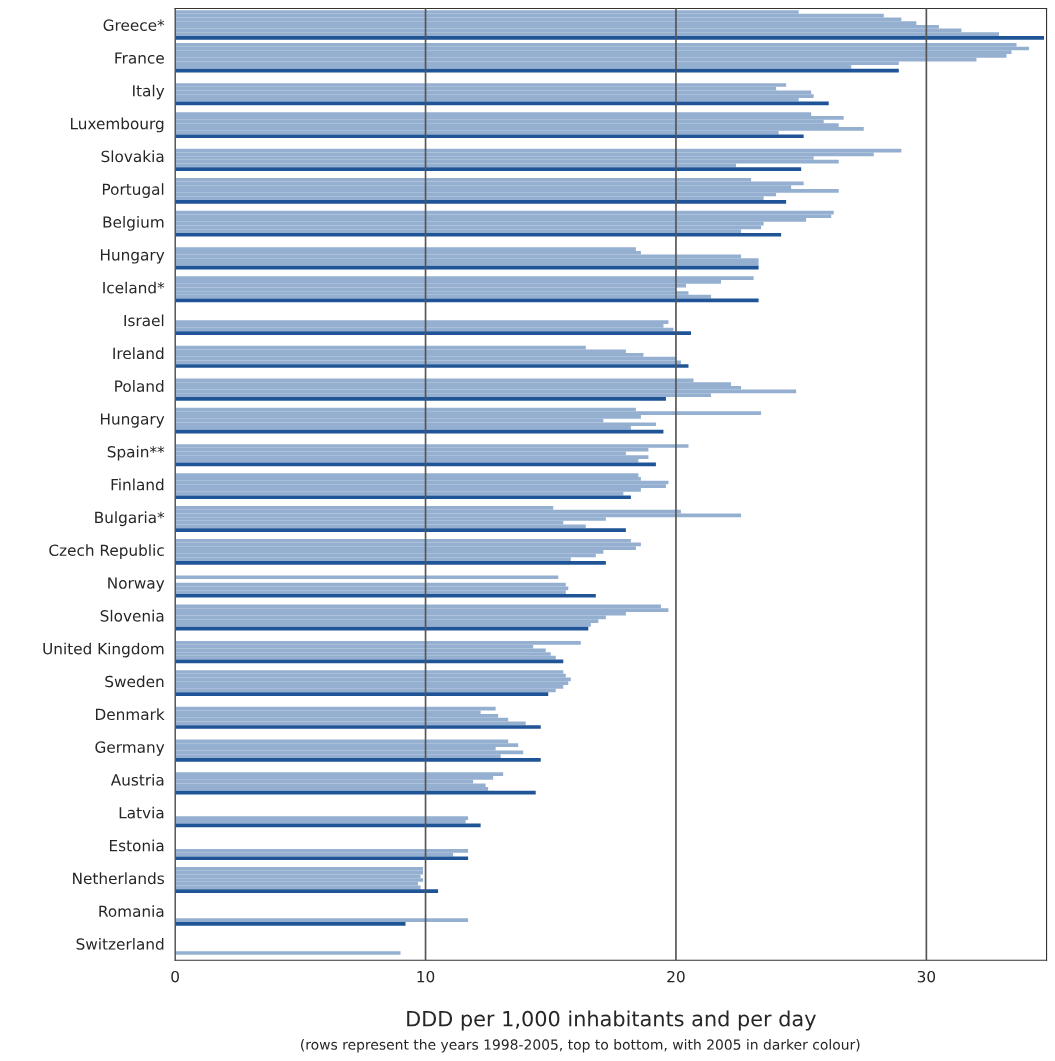 This screenshot has width=1055, height=1061. I want to click on y-tick-label: Sweden, so click(134, 681).